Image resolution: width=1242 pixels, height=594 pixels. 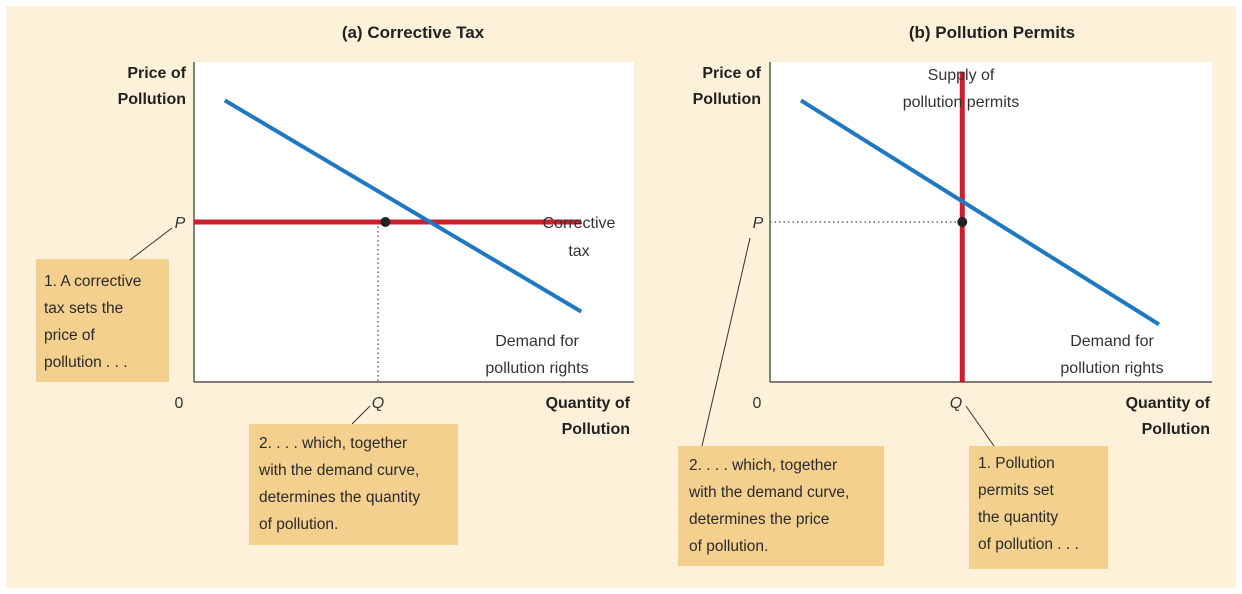 I want to click on chart-b-xlabel-line-2: Pollution, so click(x=1176, y=429).